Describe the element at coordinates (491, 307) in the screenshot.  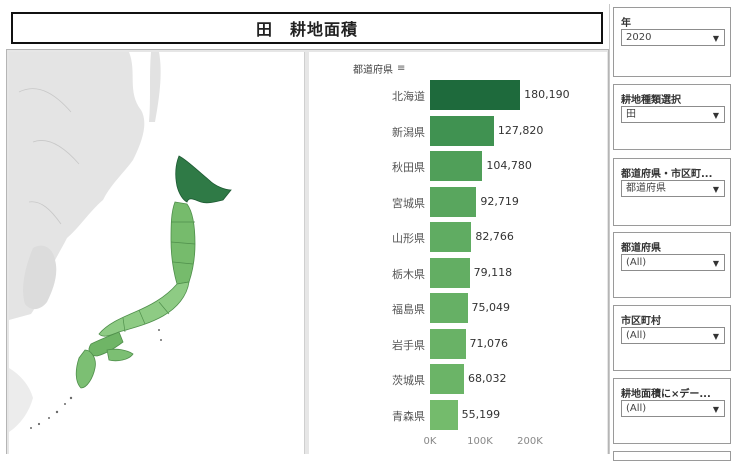
I see `bar-value-label: 75,049` at that location.